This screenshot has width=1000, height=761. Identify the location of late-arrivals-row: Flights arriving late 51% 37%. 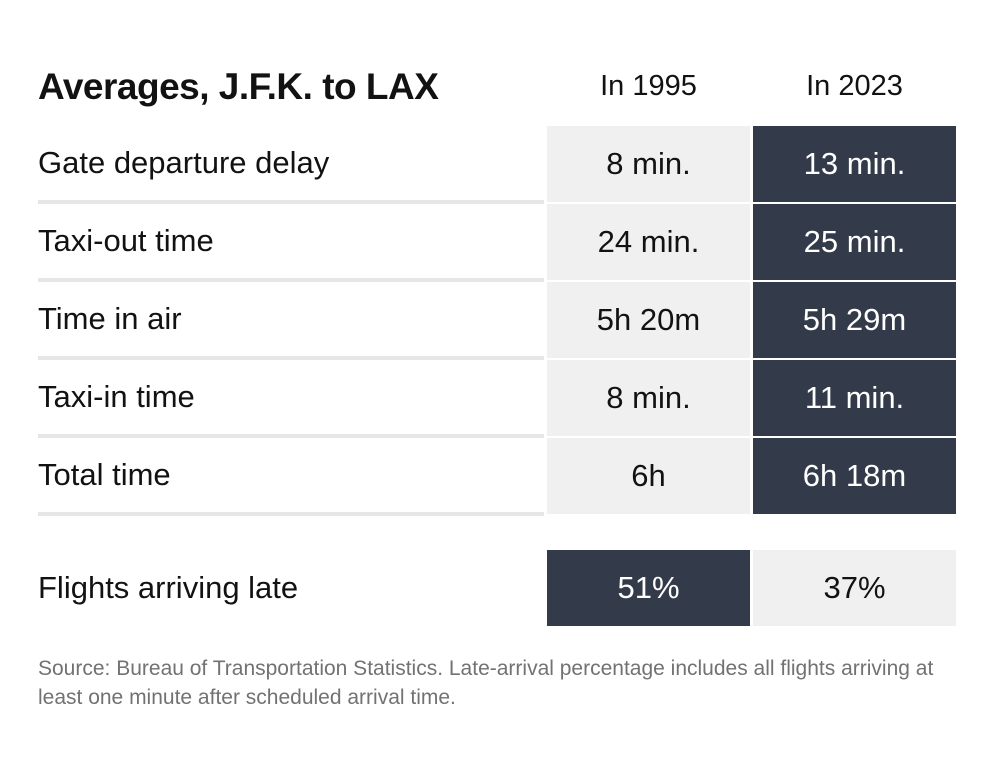
(497, 588).